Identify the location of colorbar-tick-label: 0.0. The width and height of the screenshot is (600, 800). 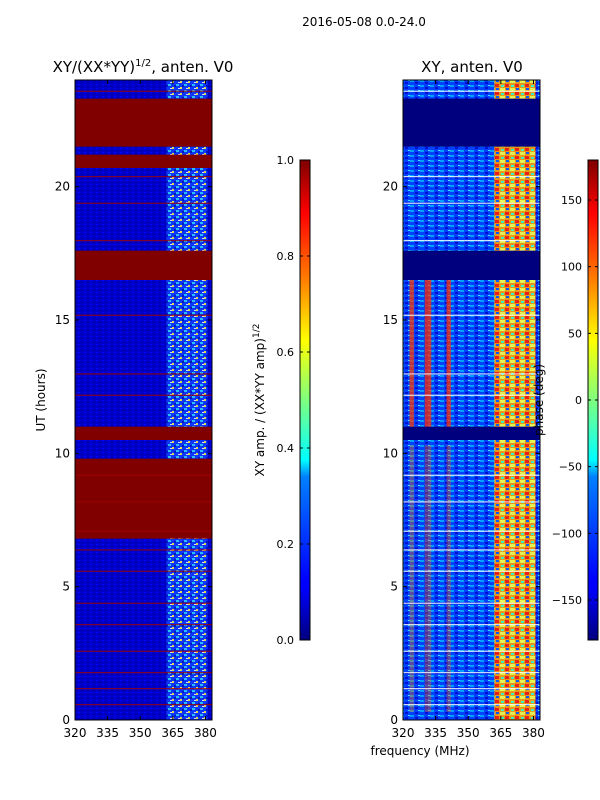
(286, 640).